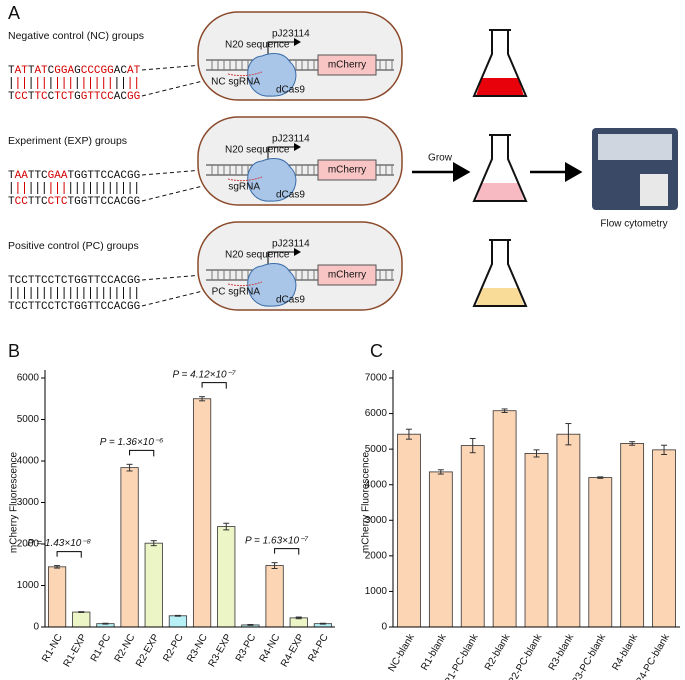 The height and width of the screenshot is (680, 685). What do you see at coordinates (284, 153) in the screenshot?
I see `promoter-arrow` at bounding box center [284, 153].